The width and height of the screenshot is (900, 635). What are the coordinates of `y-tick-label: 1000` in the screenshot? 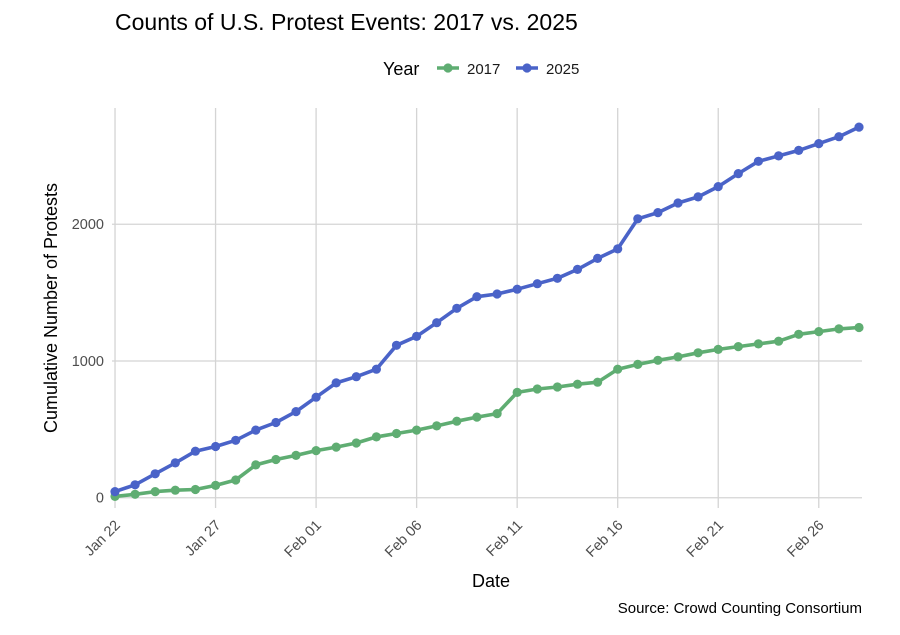 It's located at (88, 362).